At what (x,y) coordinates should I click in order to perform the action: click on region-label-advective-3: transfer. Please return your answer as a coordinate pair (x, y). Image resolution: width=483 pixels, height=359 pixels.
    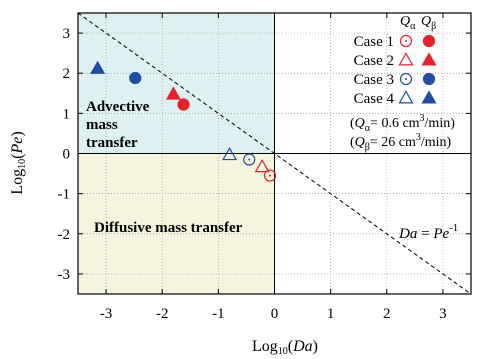
    Looking at the image, I should click on (112, 143).